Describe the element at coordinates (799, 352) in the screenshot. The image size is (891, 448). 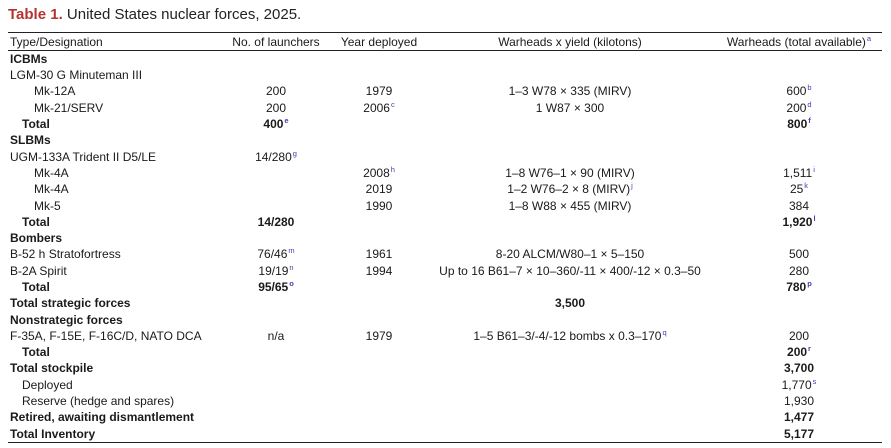
I see `cell-warheads-total: 200r` at that location.